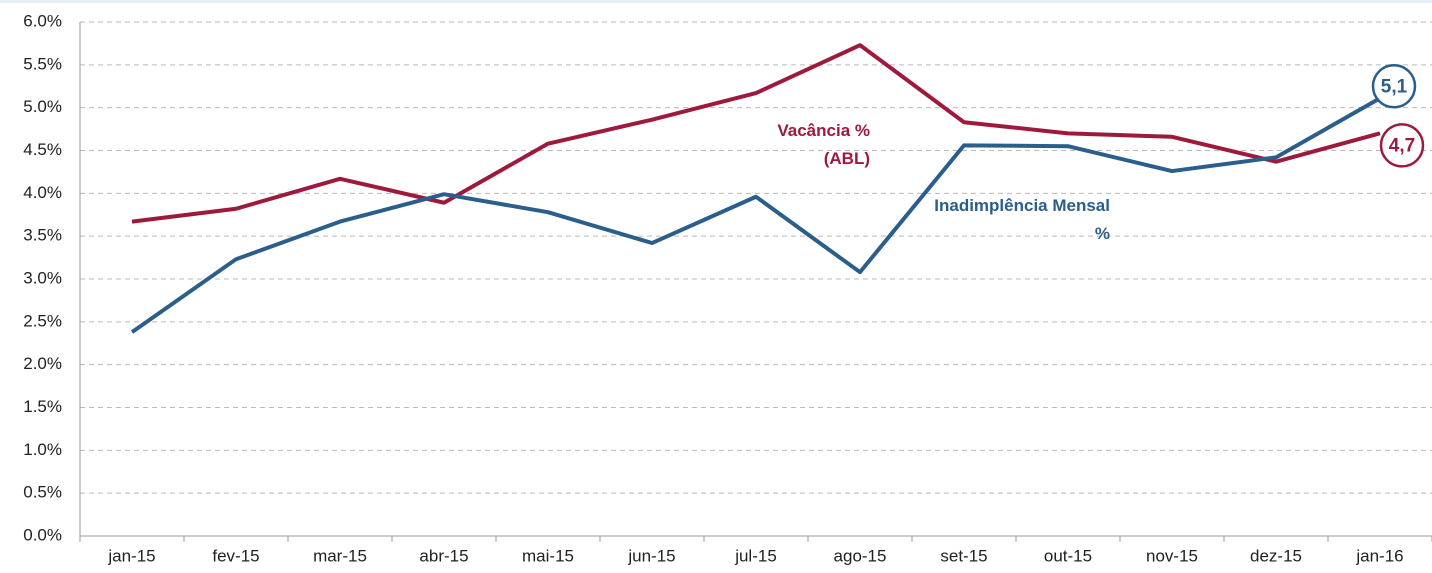 This screenshot has height=573, width=1432. Describe the element at coordinates (235, 555) in the screenshot. I see `x-tick-label: fev-15` at that location.